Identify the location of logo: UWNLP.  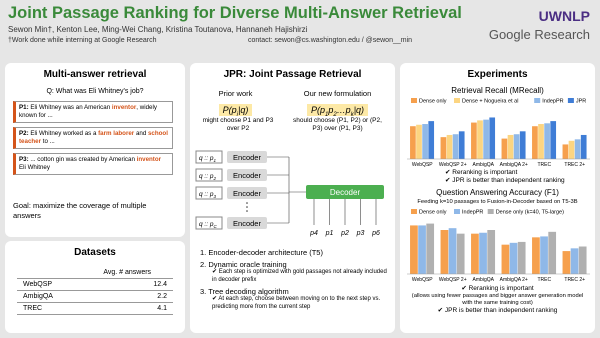
(564, 16).